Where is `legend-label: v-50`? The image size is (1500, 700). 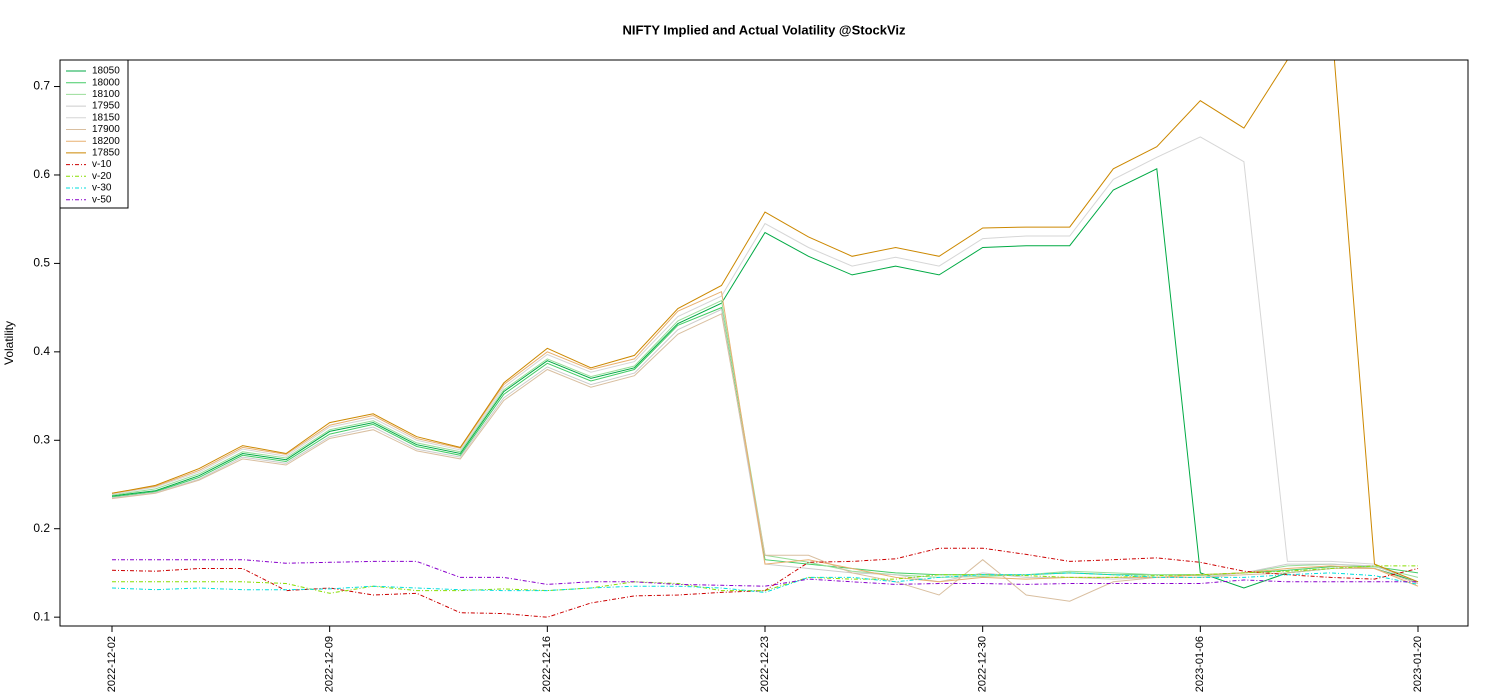
legend-label: v-50 is located at coordinates (102, 199).